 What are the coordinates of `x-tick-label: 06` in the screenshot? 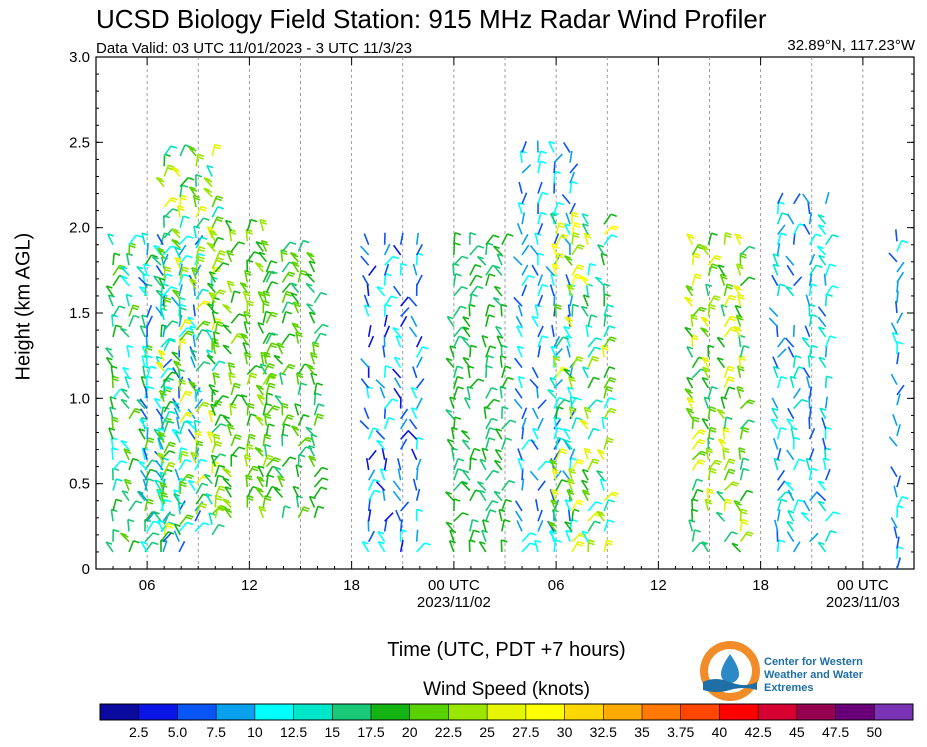 It's located at (147, 585).